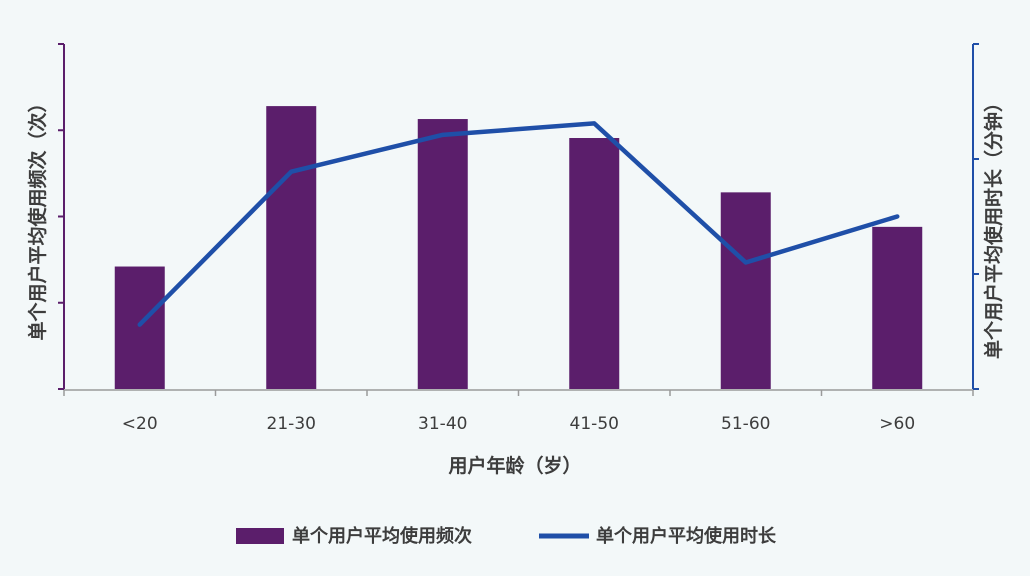  What do you see at coordinates (382, 536) in the screenshot?
I see `legend-bar-label: 单个用户平均使用频次` at bounding box center [382, 536].